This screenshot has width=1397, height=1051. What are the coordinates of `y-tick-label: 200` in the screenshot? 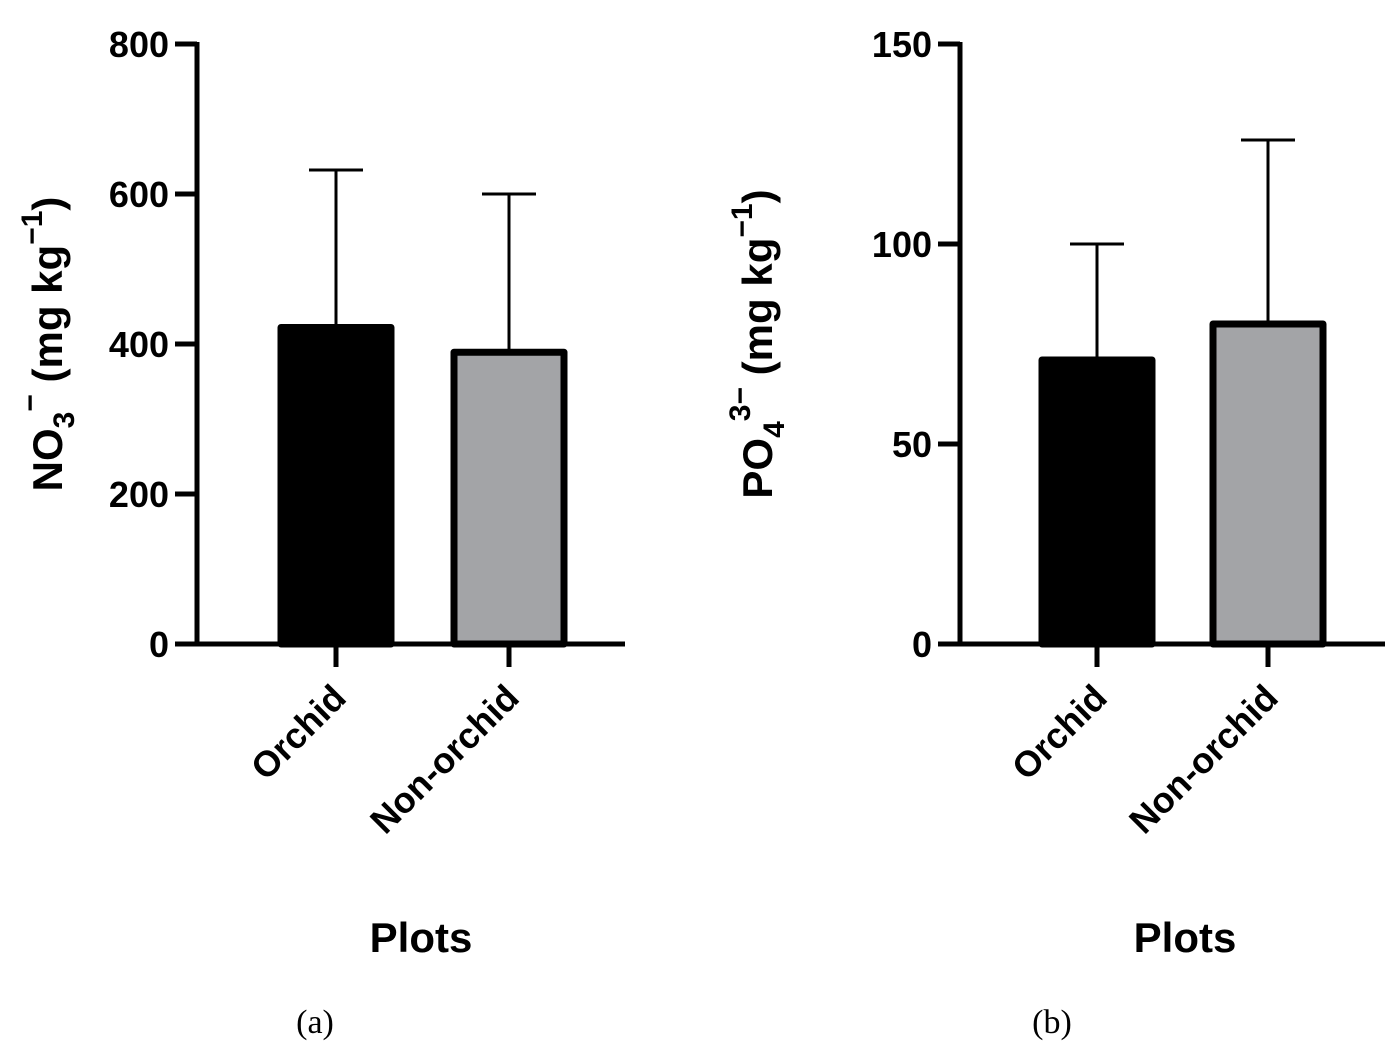 It's located at (139, 494).